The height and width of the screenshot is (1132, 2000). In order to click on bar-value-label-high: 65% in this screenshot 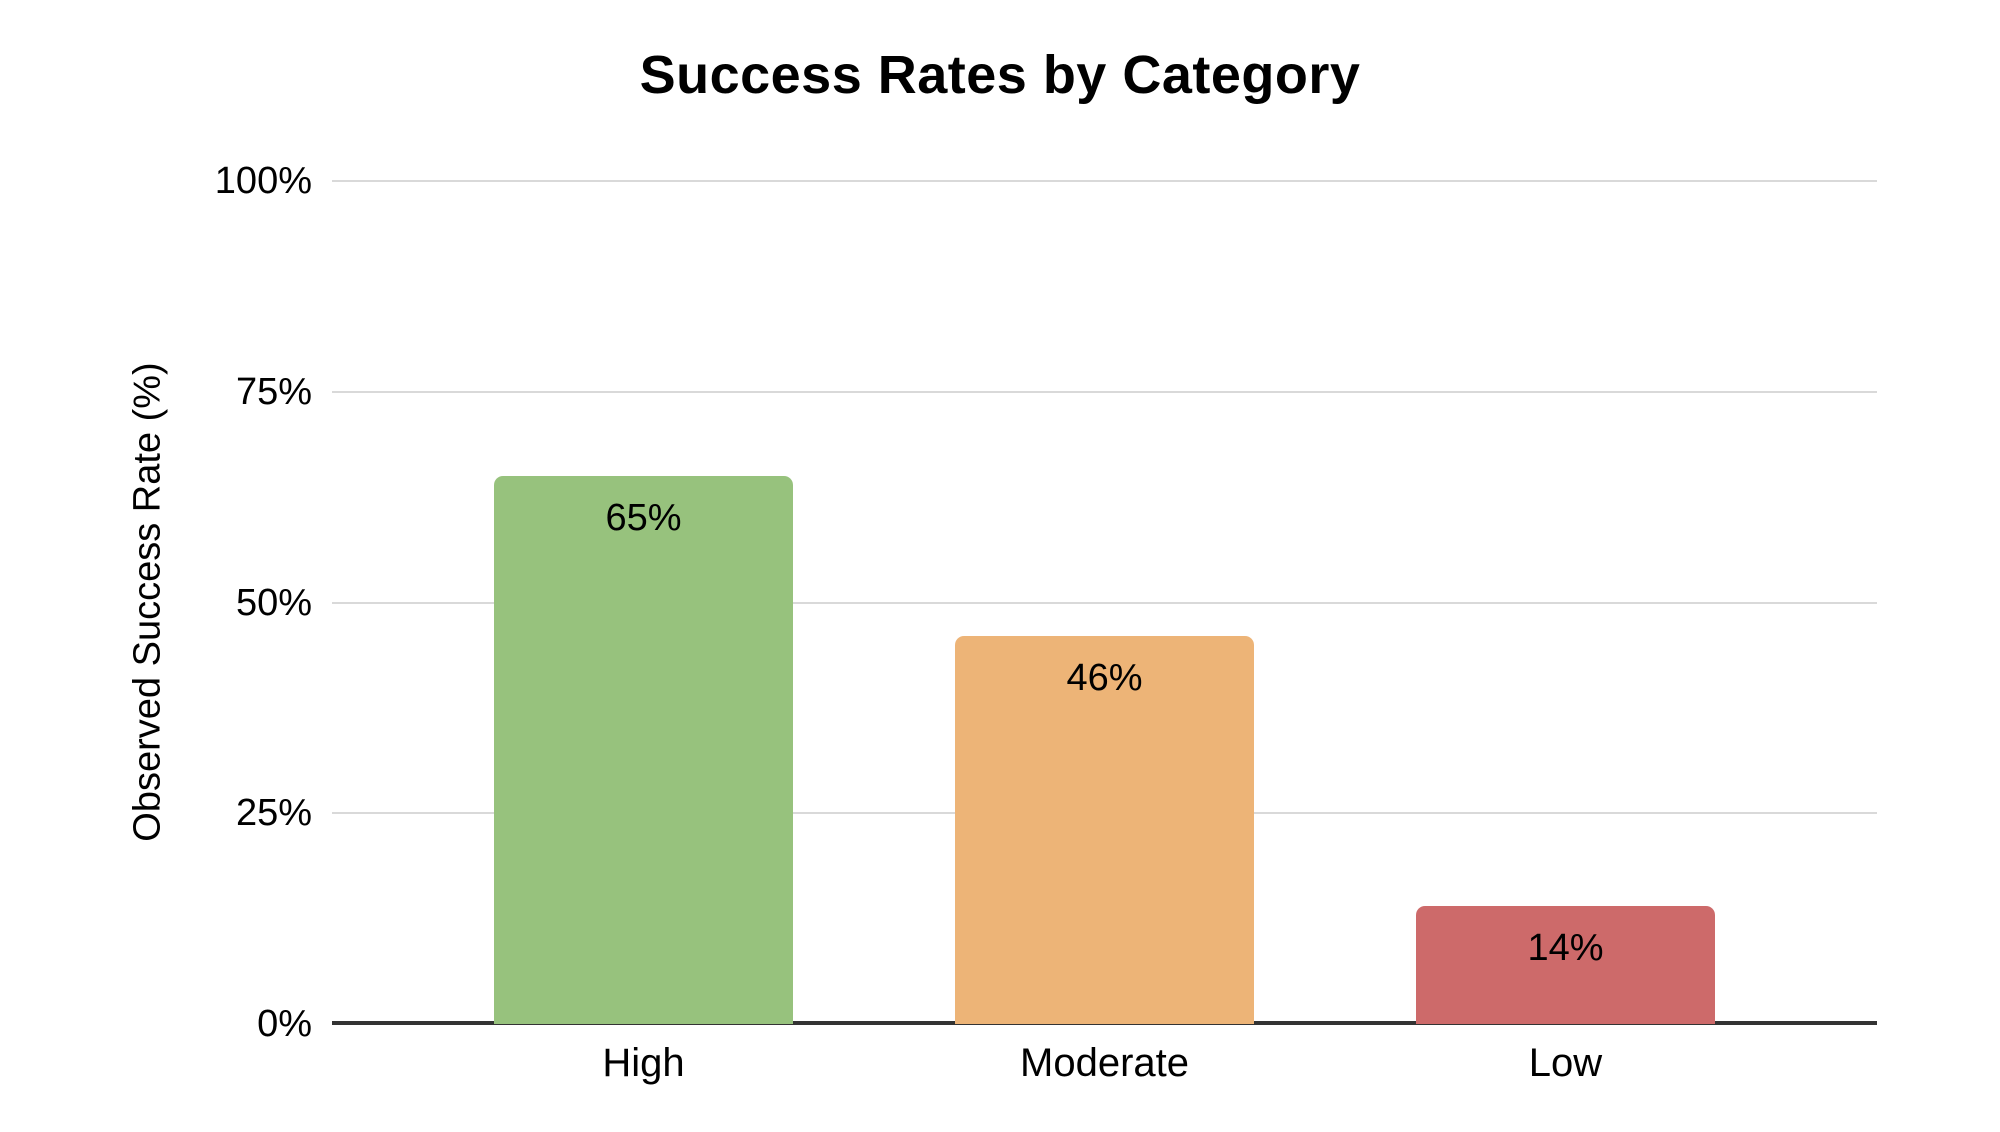, I will do `click(643, 518)`.